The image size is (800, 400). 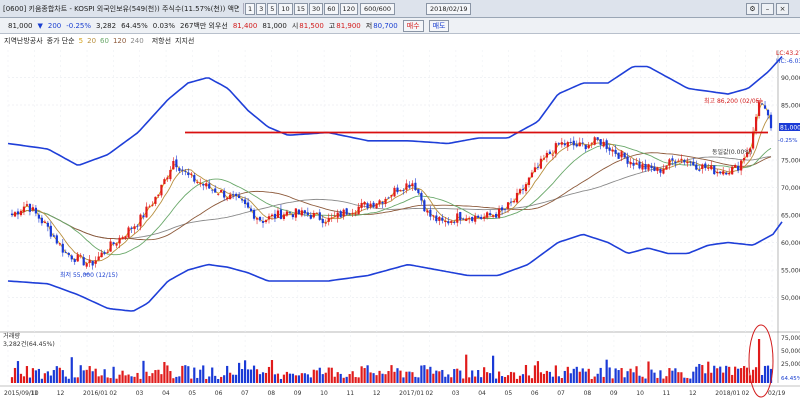 What do you see at coordinates (767, 9) in the screenshot?
I see `minimize-icon: –` at bounding box center [767, 9].